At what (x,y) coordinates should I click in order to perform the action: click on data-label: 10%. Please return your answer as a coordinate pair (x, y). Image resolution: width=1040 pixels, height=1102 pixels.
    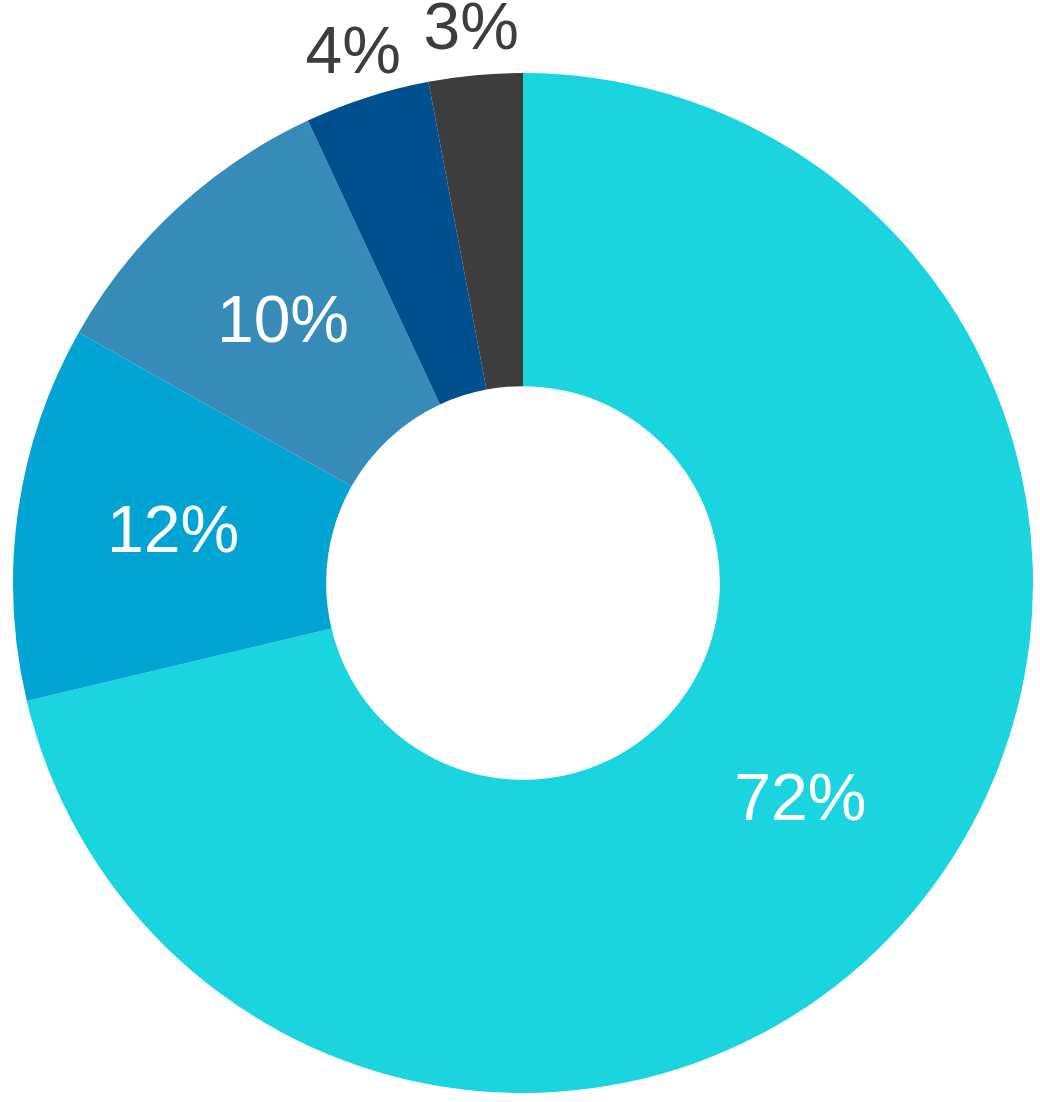
    Looking at the image, I should click on (283, 318).